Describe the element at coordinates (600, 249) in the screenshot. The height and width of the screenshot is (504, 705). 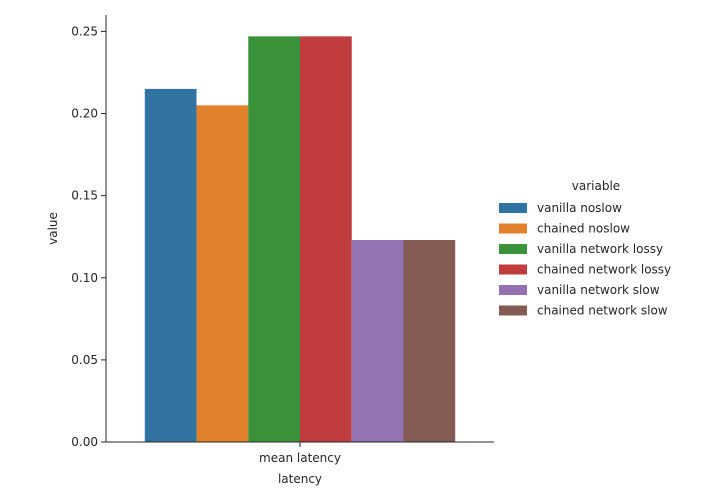
I see `legend-label: vanilla network lossy` at that location.